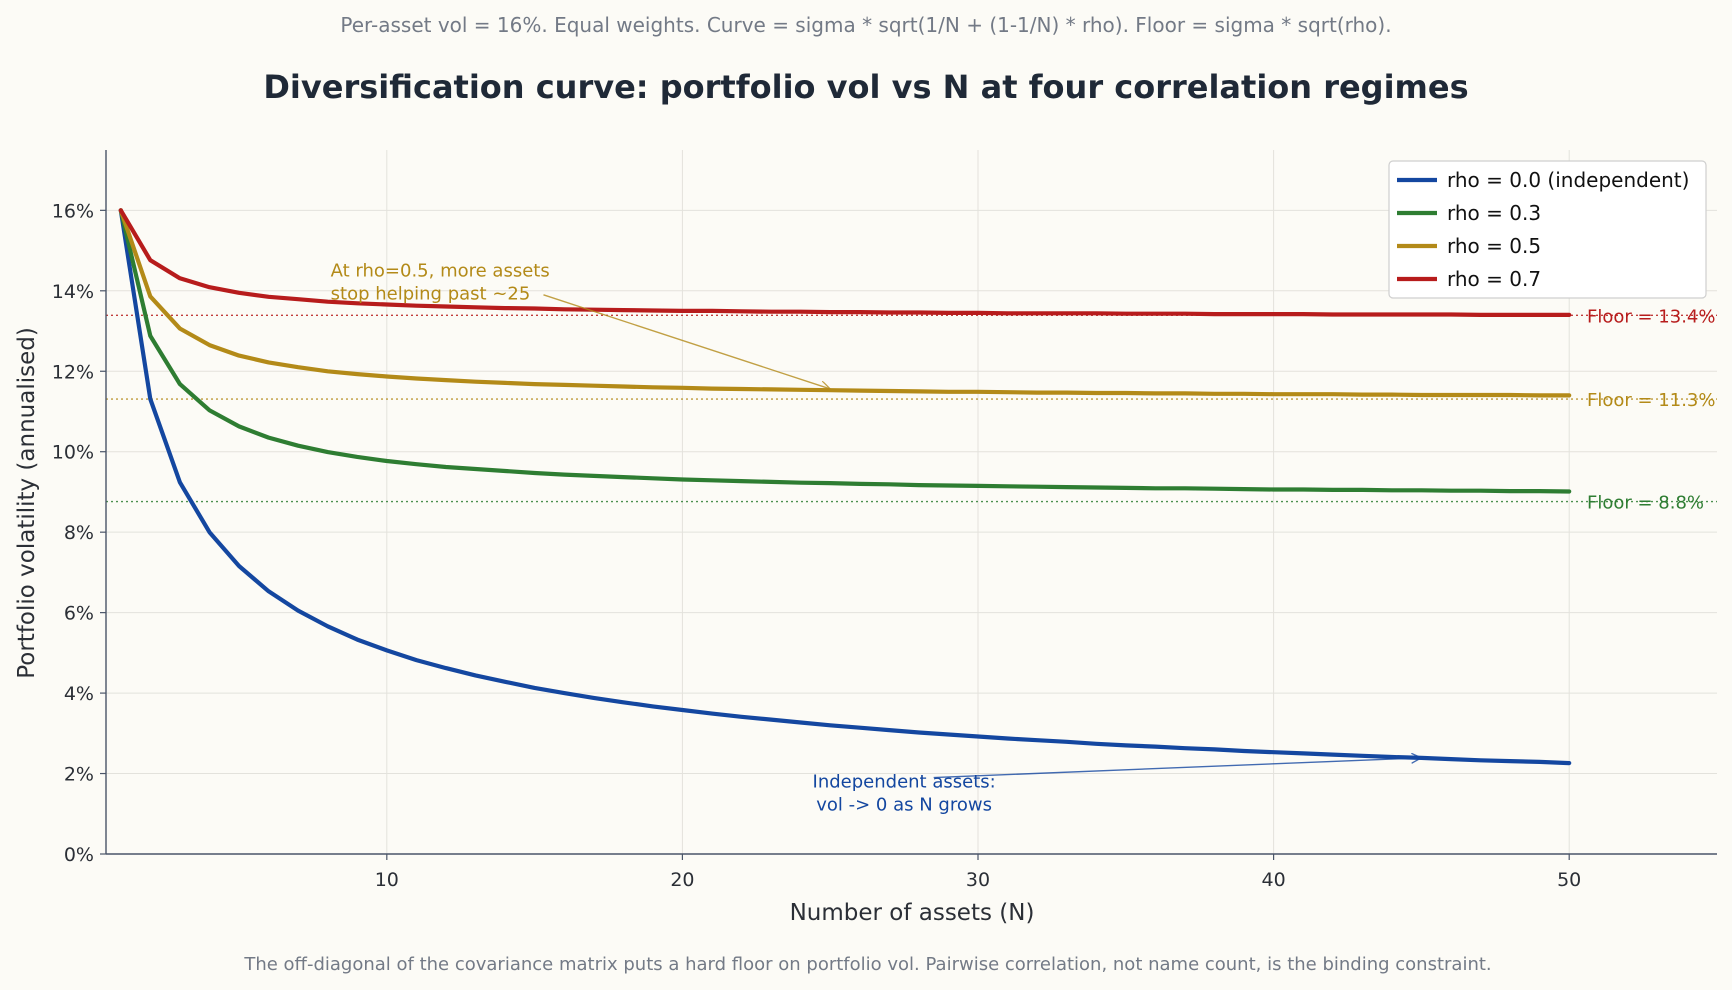 This screenshot has height=990, width=1732. What do you see at coordinates (73, 211) in the screenshot?
I see `y-tick-label: 16%` at bounding box center [73, 211].